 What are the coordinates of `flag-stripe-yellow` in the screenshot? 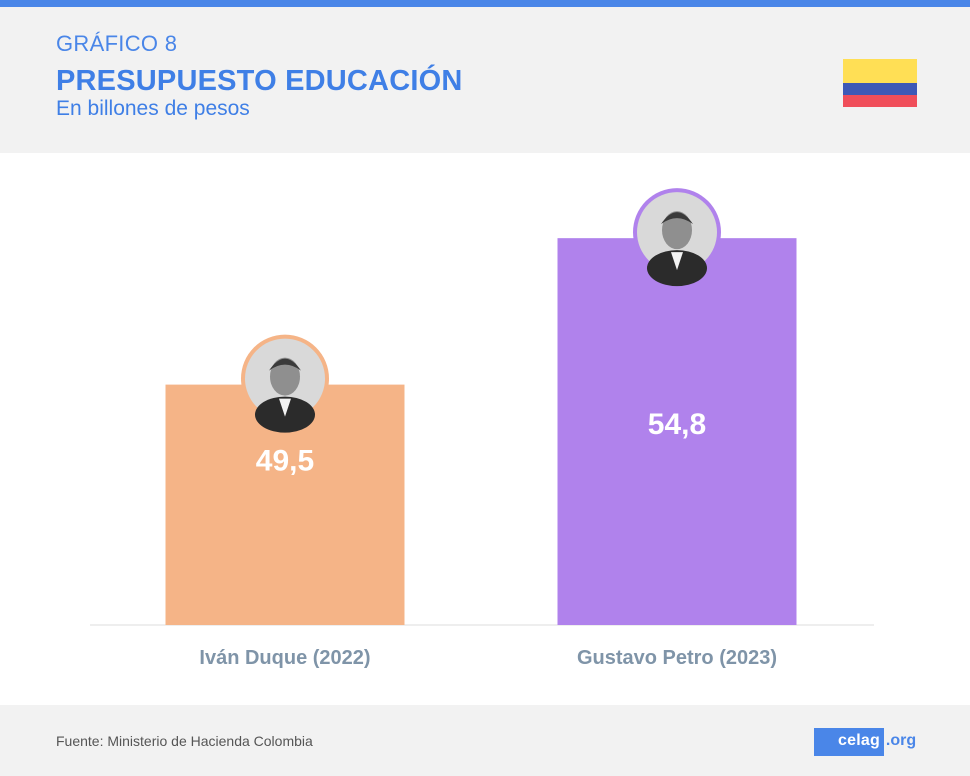 It's located at (880, 71).